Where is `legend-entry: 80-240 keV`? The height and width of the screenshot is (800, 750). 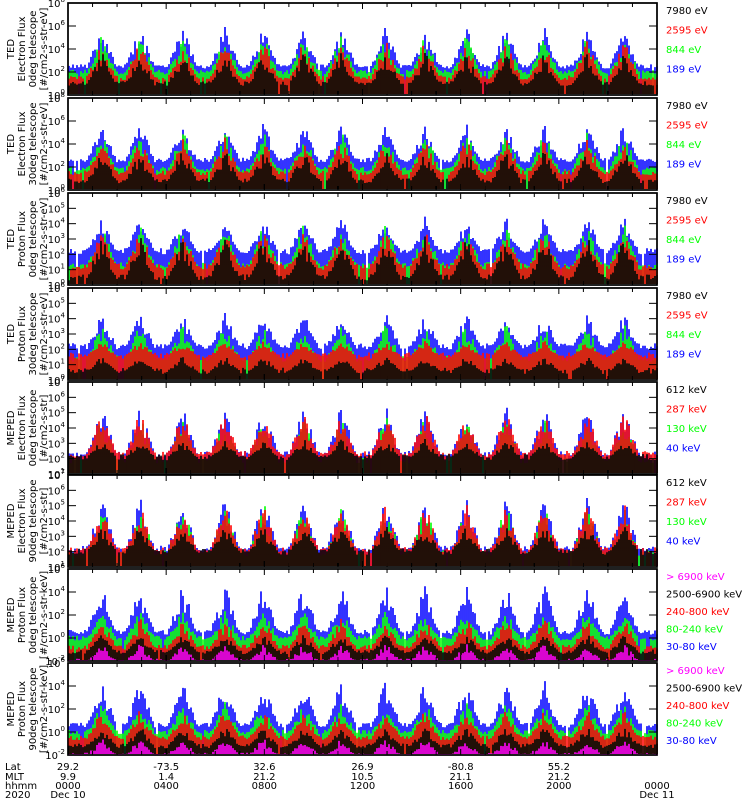 legend-entry: 80-240 keV is located at coordinates (694, 630).